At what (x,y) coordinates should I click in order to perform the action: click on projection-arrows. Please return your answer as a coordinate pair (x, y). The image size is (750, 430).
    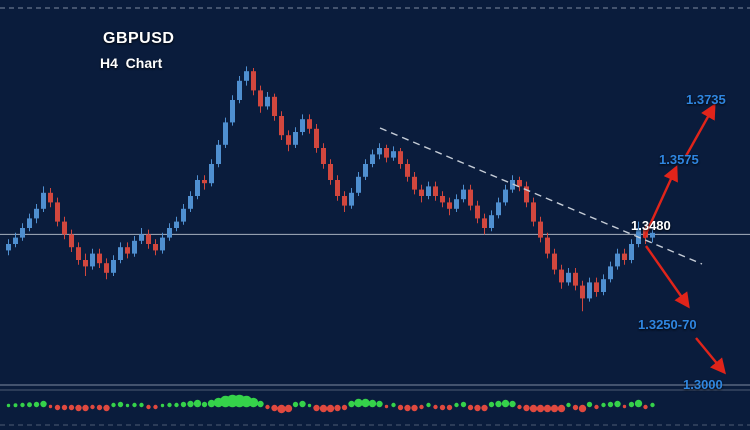
    Looking at the image, I should click on (684, 239).